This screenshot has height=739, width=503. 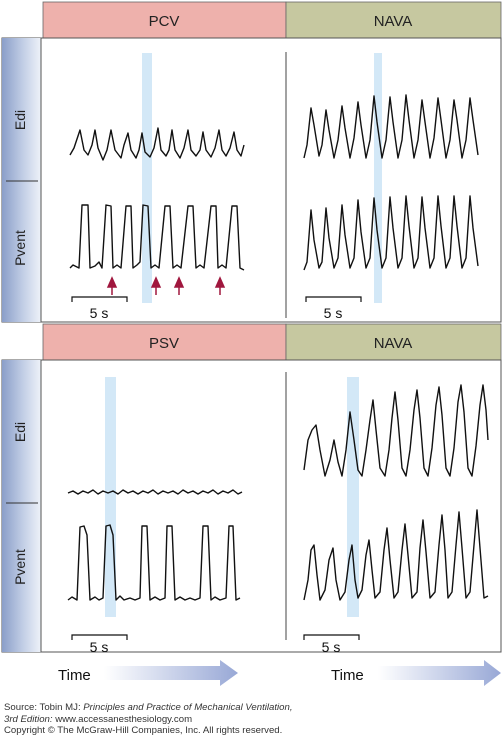 What do you see at coordinates (20, 120) in the screenshot?
I see `top-edi-label: Edi` at bounding box center [20, 120].